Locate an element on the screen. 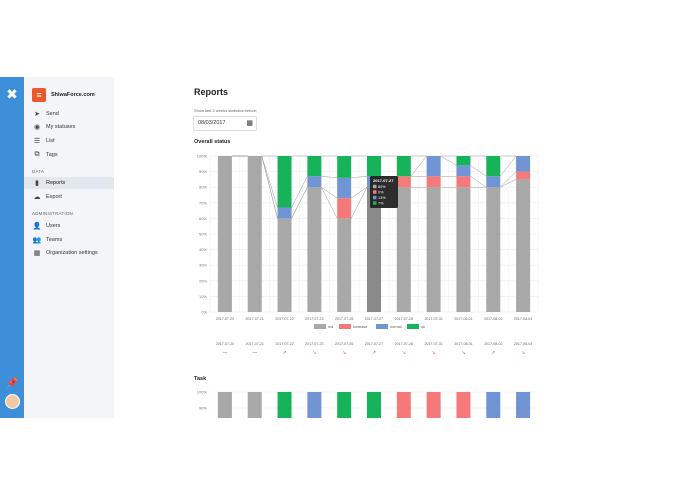  legend-swatch-ok is located at coordinates (413, 326).